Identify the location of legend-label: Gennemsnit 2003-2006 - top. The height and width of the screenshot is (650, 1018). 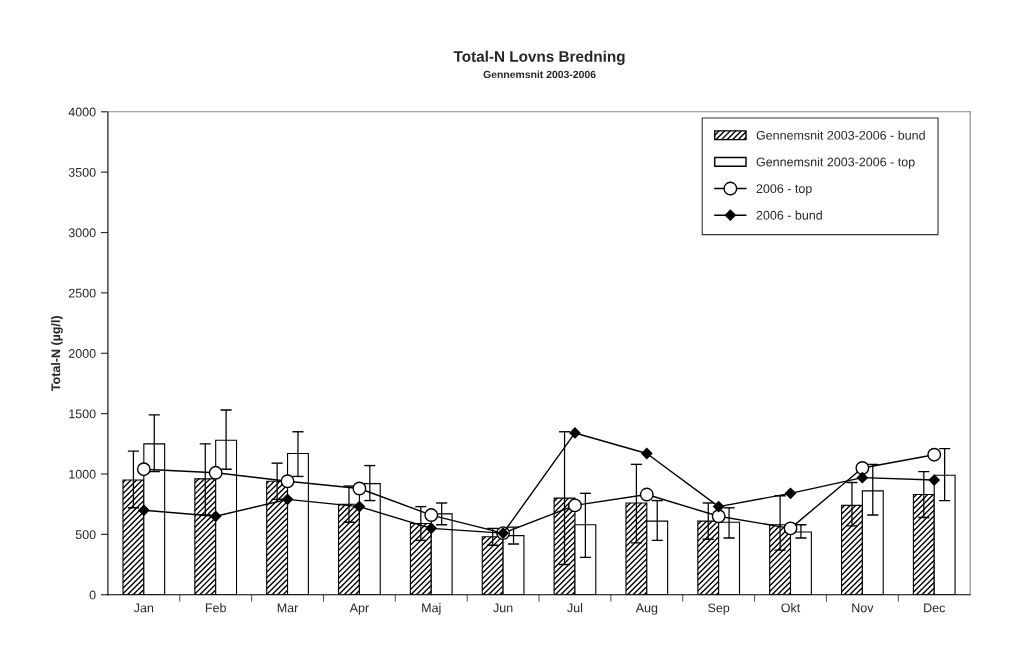
(835, 163).